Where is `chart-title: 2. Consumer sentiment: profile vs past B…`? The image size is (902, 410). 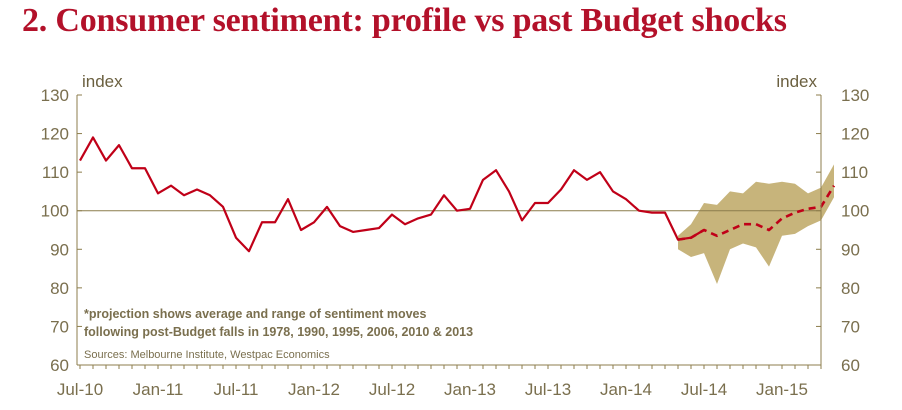 chart-title: 2. Consumer sentiment: profile vs past B… is located at coordinates (404, 20).